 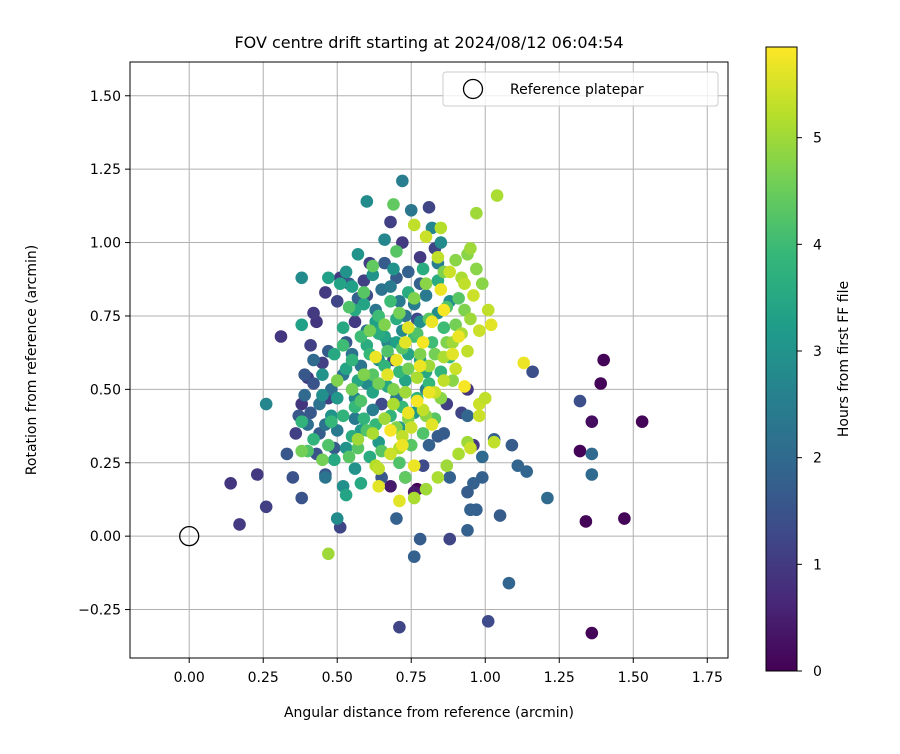 What do you see at coordinates (189, 536) in the screenshot?
I see `reference-marker-group` at bounding box center [189, 536].